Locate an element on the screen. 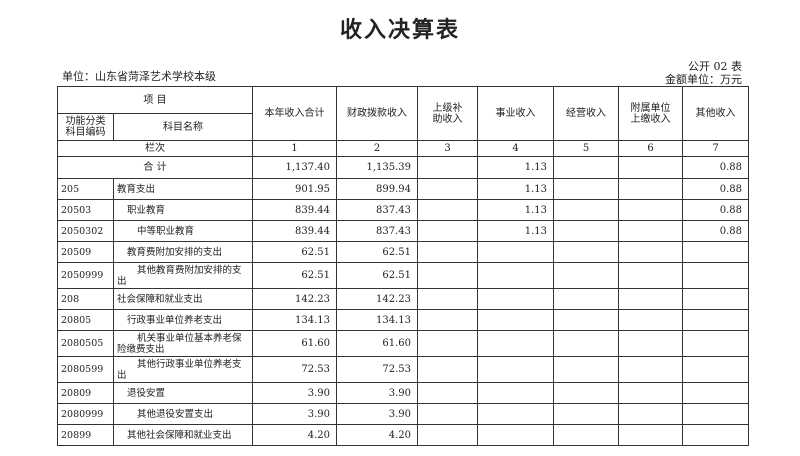 The height and width of the screenshot is (456, 800). amount-unit: 金额单位：万元 is located at coordinates (703, 79).